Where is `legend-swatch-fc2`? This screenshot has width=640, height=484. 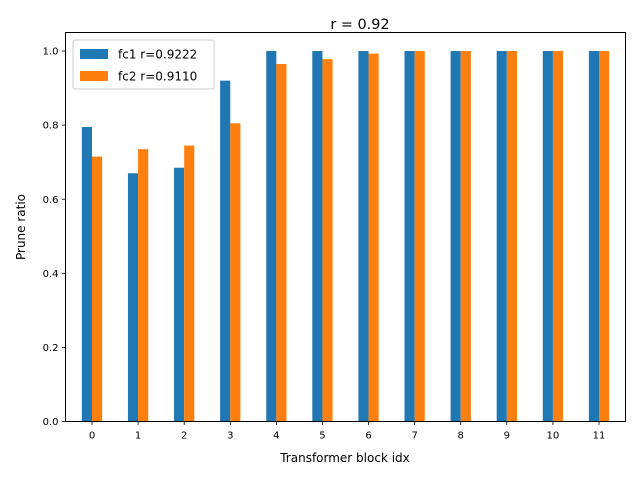 legend-swatch-fc2 is located at coordinates (94, 76).